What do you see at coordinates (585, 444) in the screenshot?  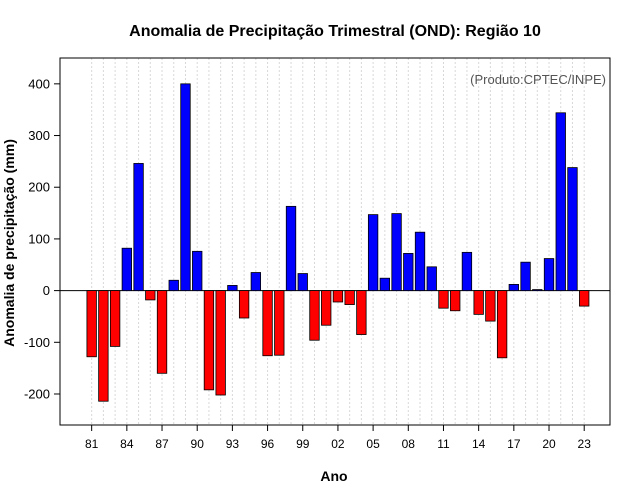 I see `x-tick-label: 23` at bounding box center [585, 444].